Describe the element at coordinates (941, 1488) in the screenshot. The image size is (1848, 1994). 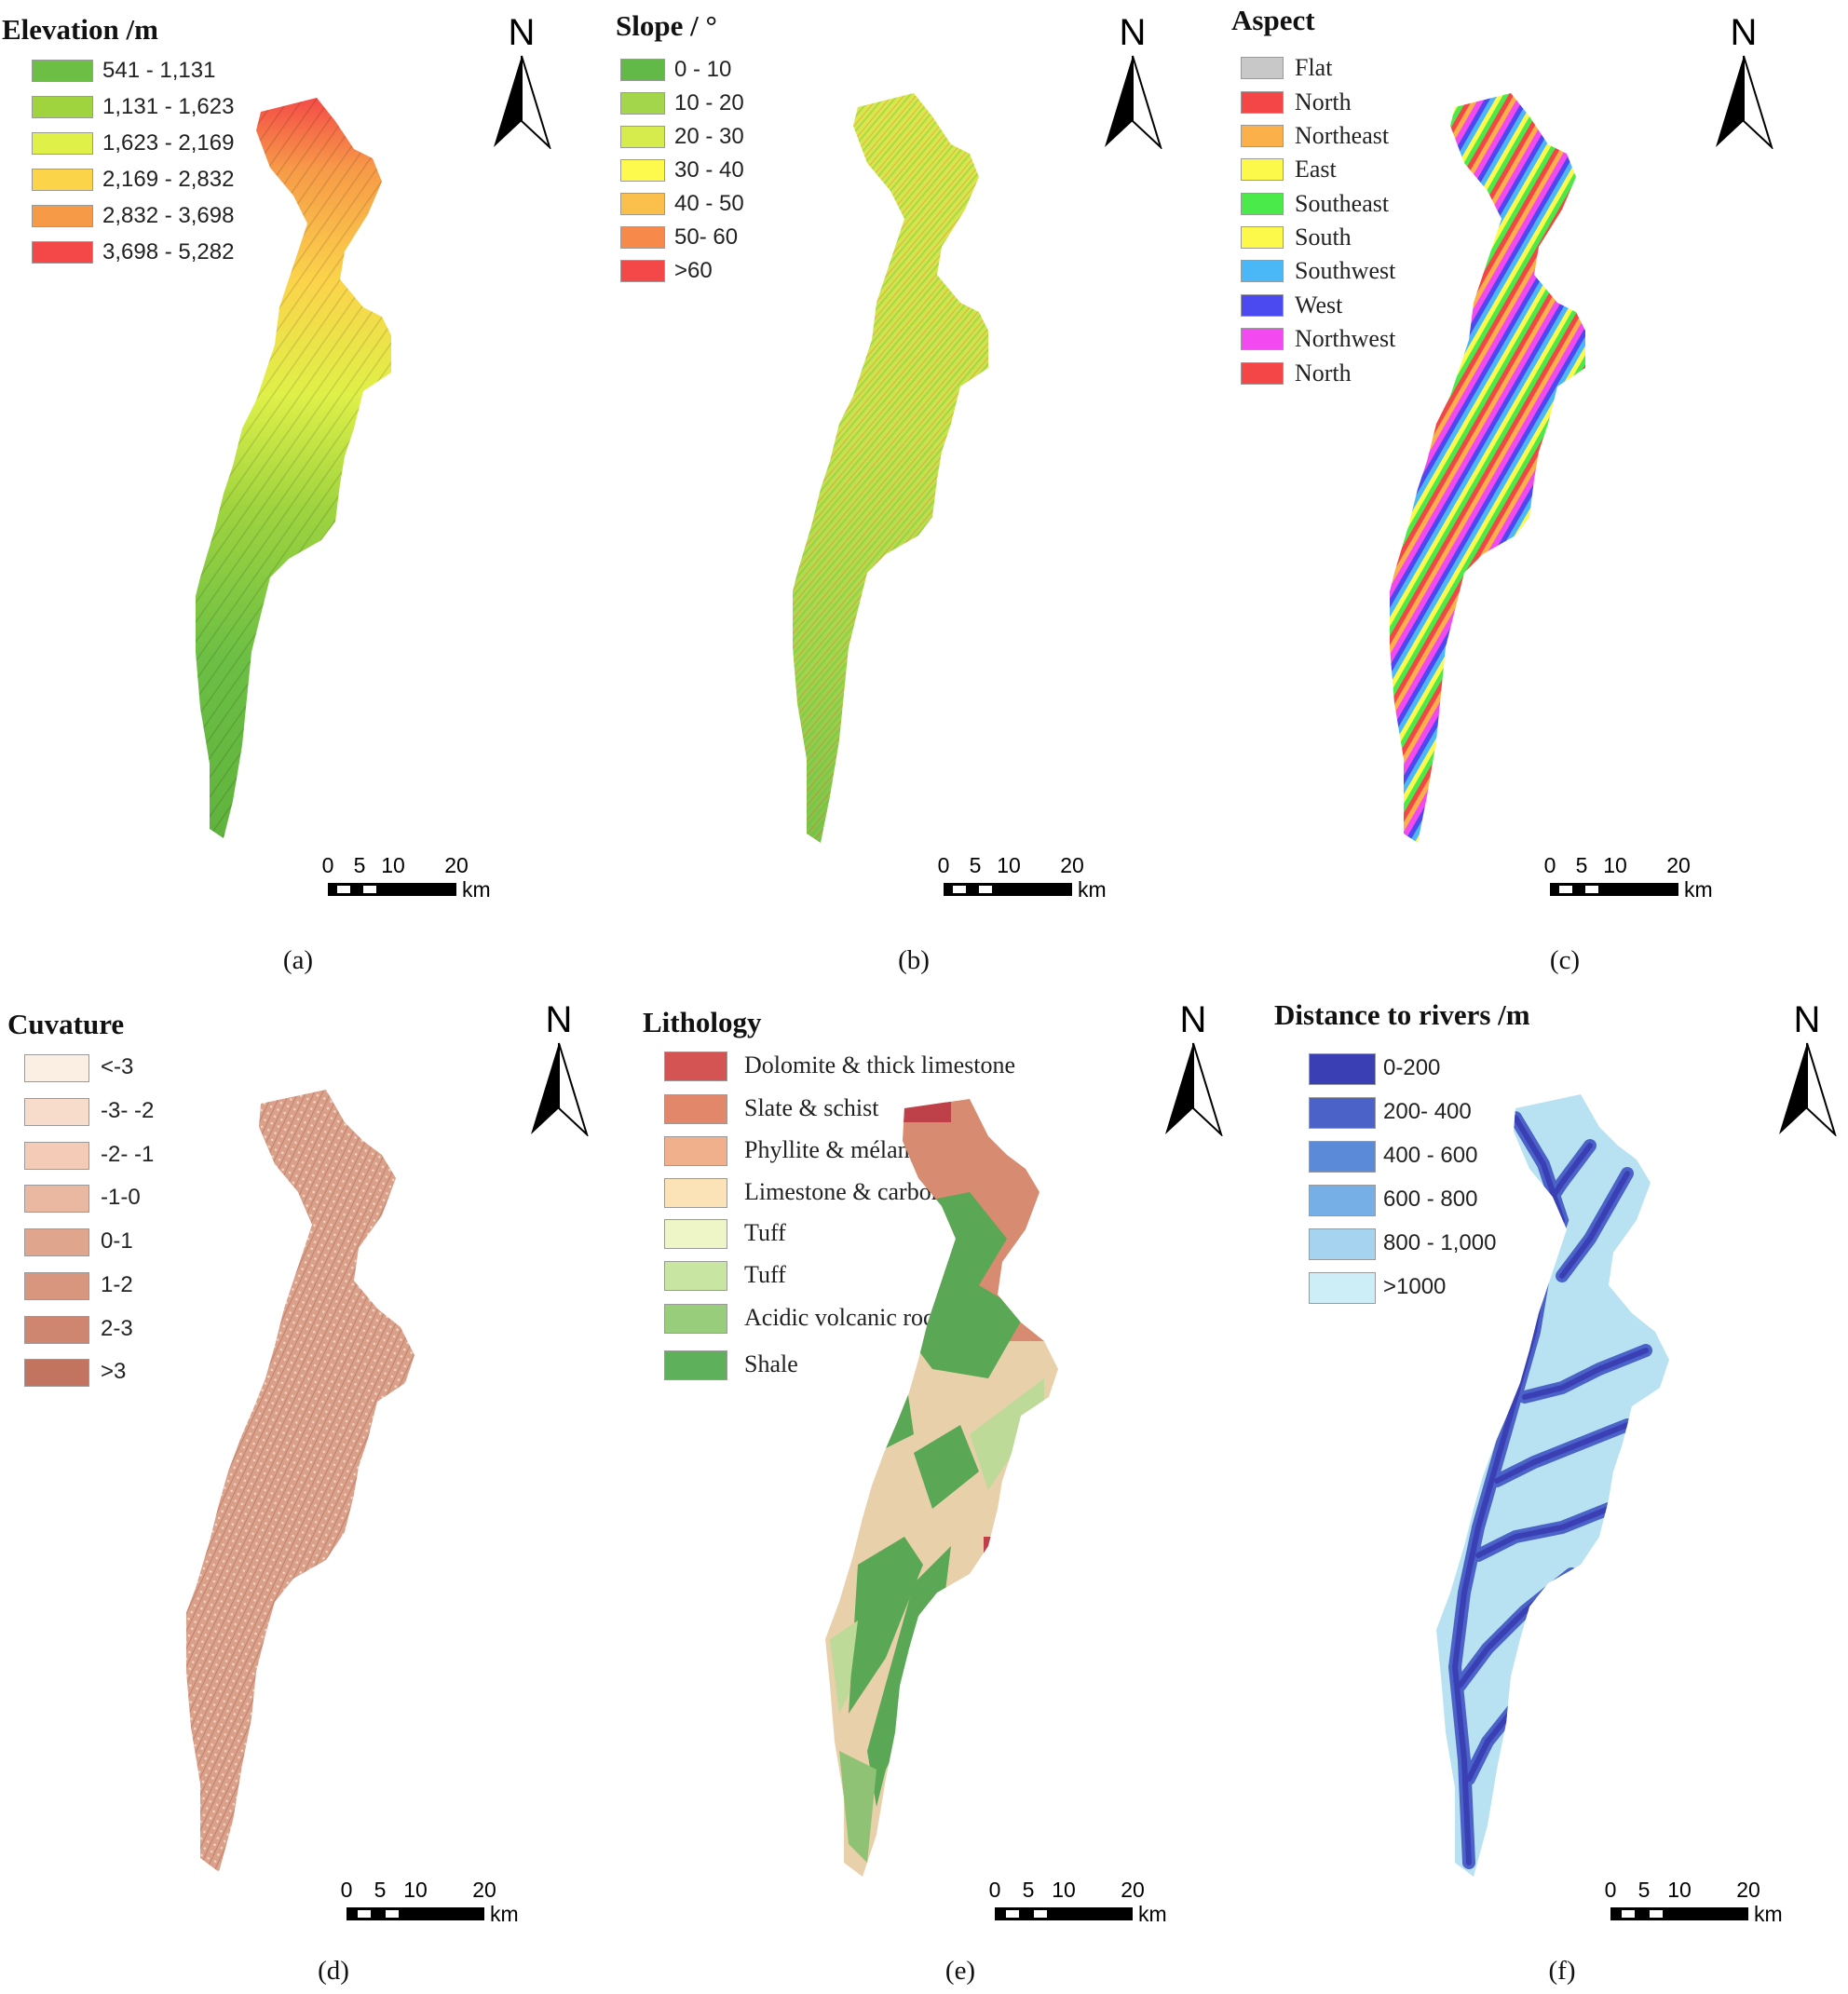
I see `lithology-map` at that location.